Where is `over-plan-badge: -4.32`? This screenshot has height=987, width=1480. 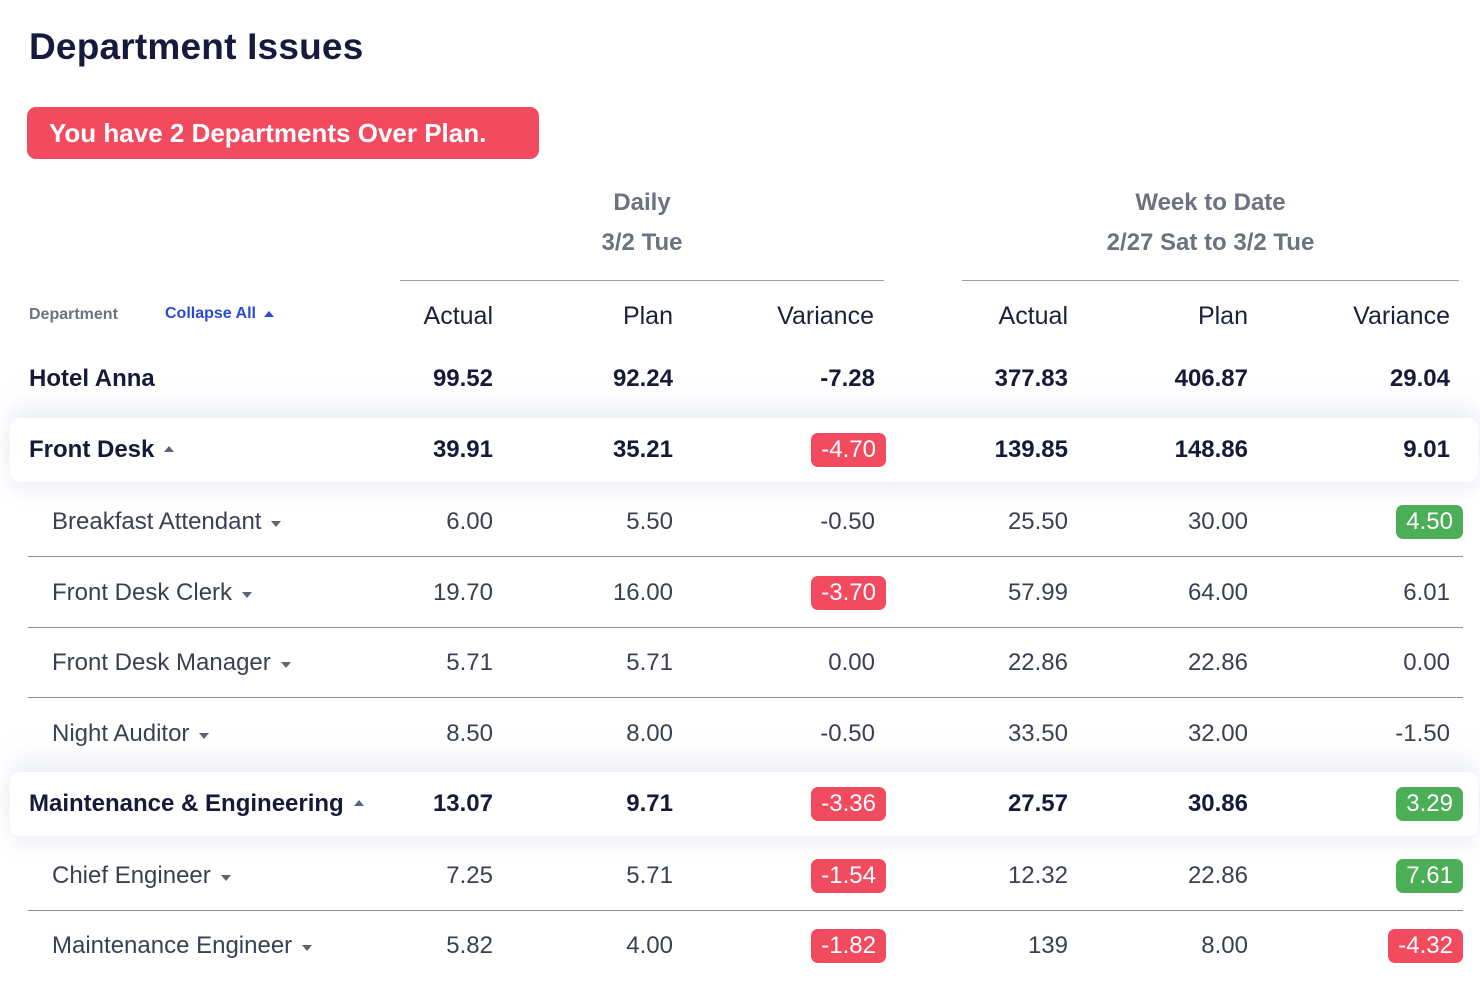
over-plan-badge: -4.32 is located at coordinates (1425, 946).